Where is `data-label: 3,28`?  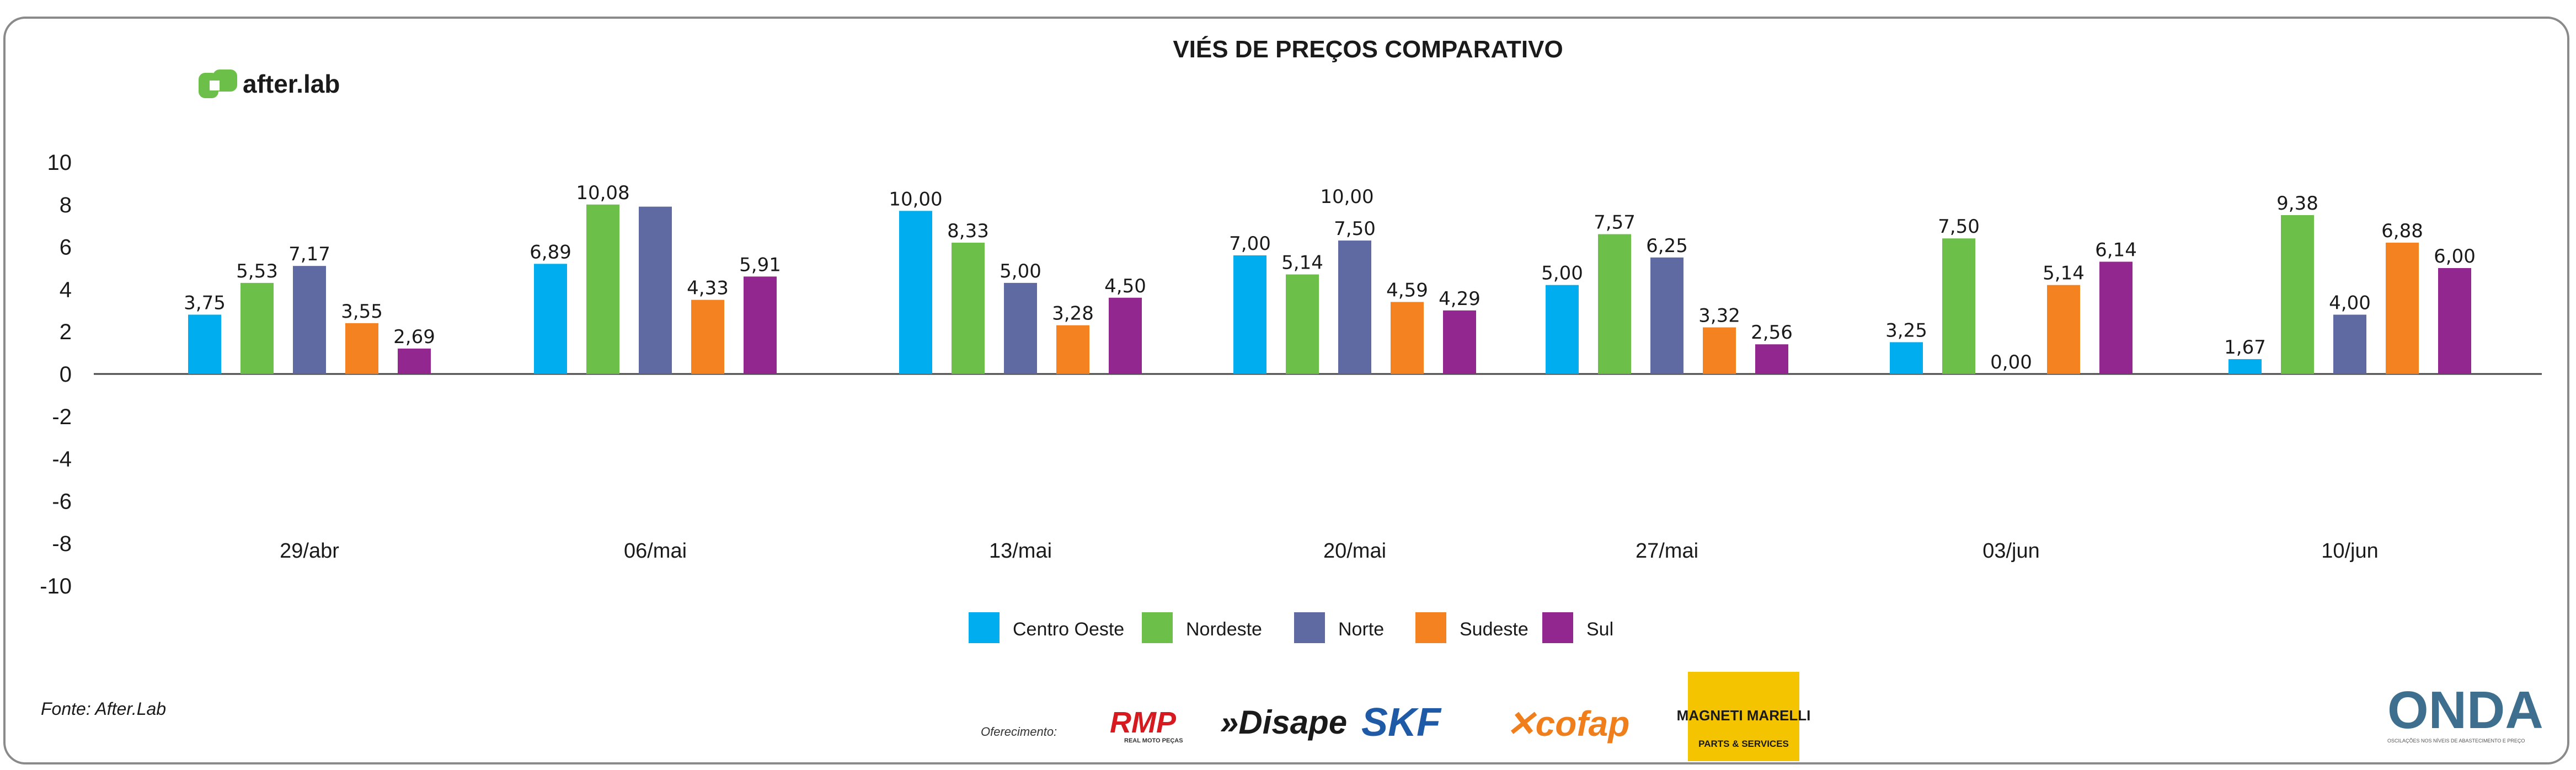
data-label: 3,28 is located at coordinates (1073, 314).